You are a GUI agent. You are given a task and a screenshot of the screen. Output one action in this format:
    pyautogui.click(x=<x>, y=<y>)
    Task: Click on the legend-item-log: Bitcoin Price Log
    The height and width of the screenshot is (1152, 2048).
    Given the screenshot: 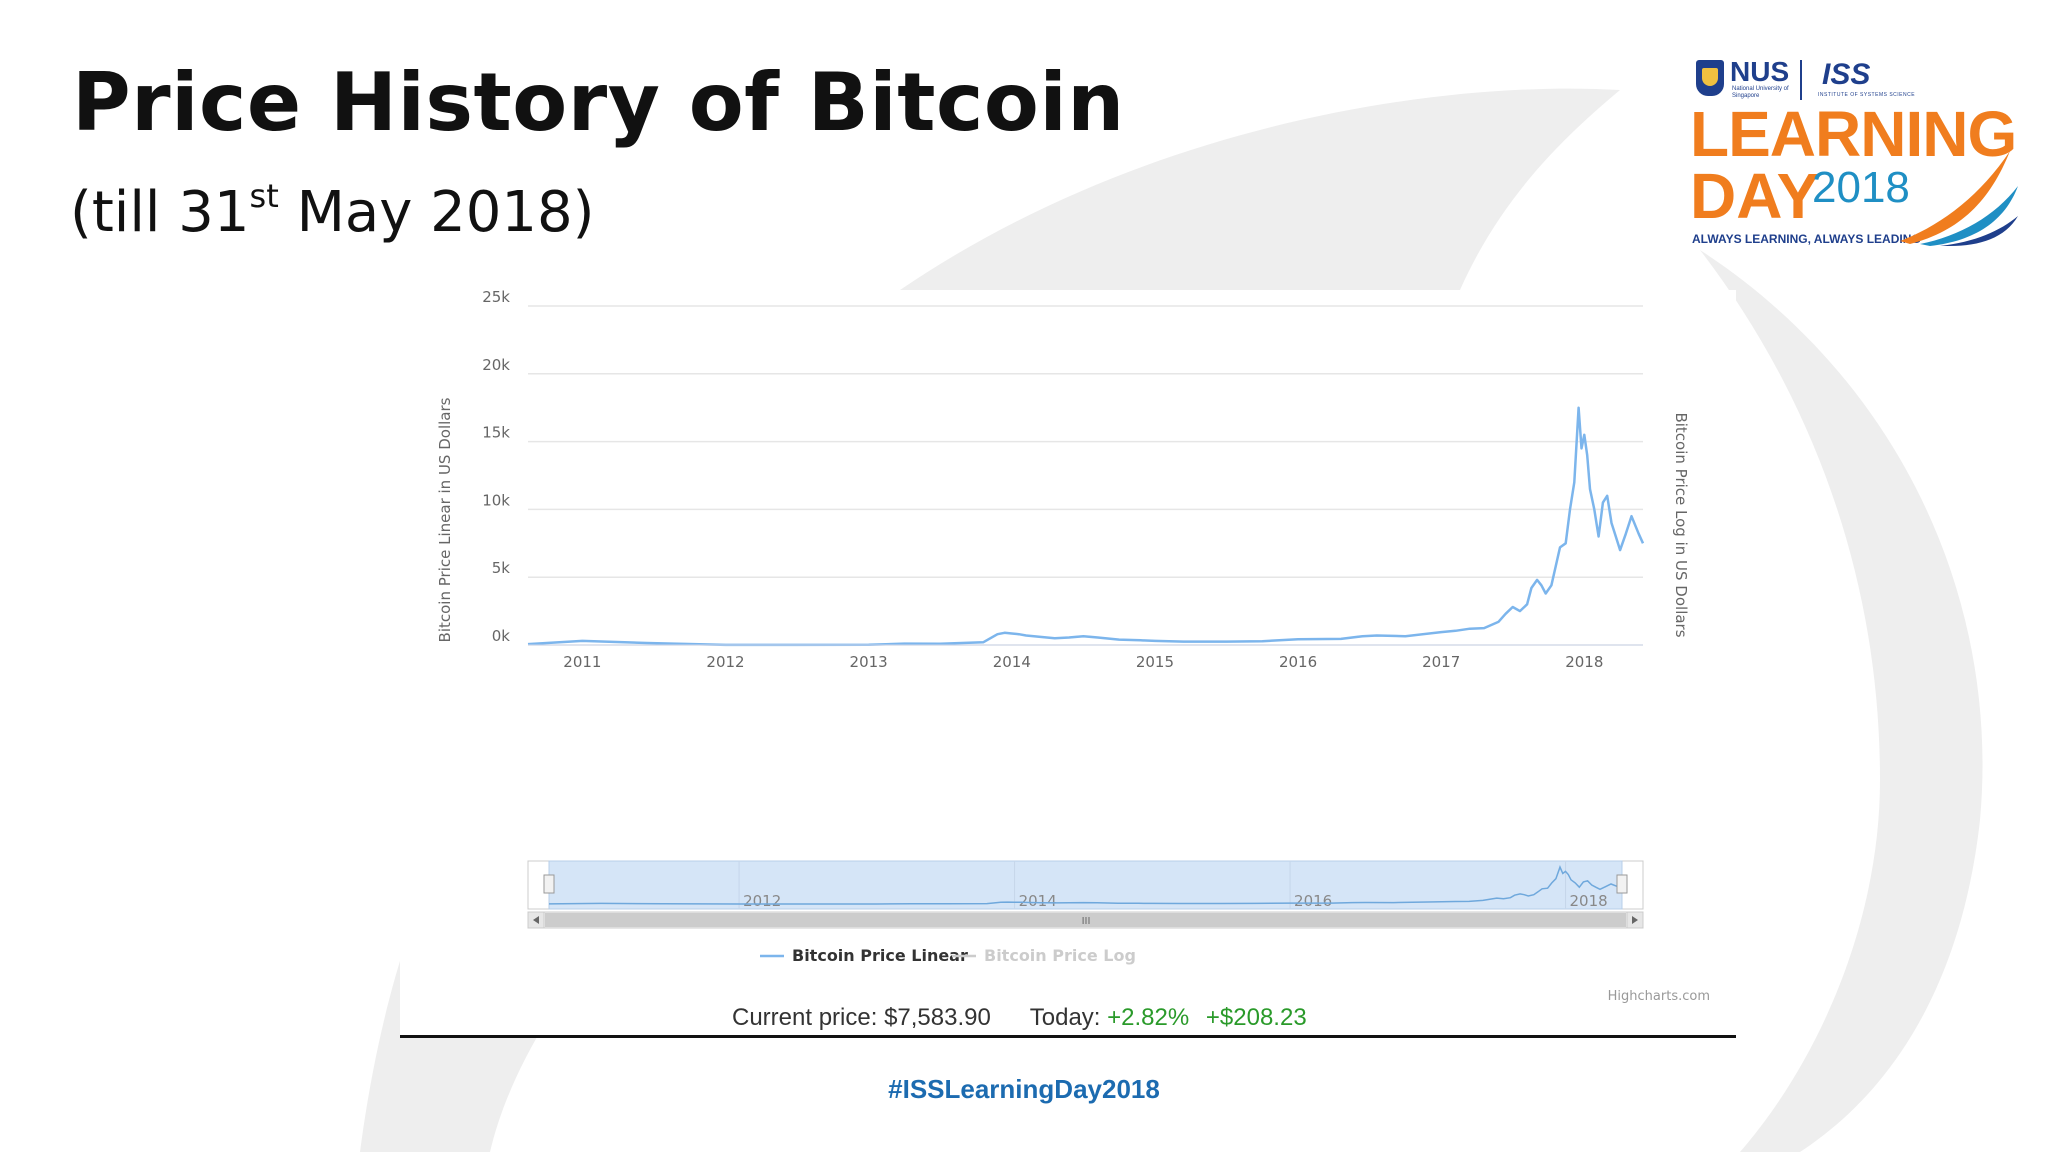 What is the action you would take?
    pyautogui.click(x=1044, y=955)
    